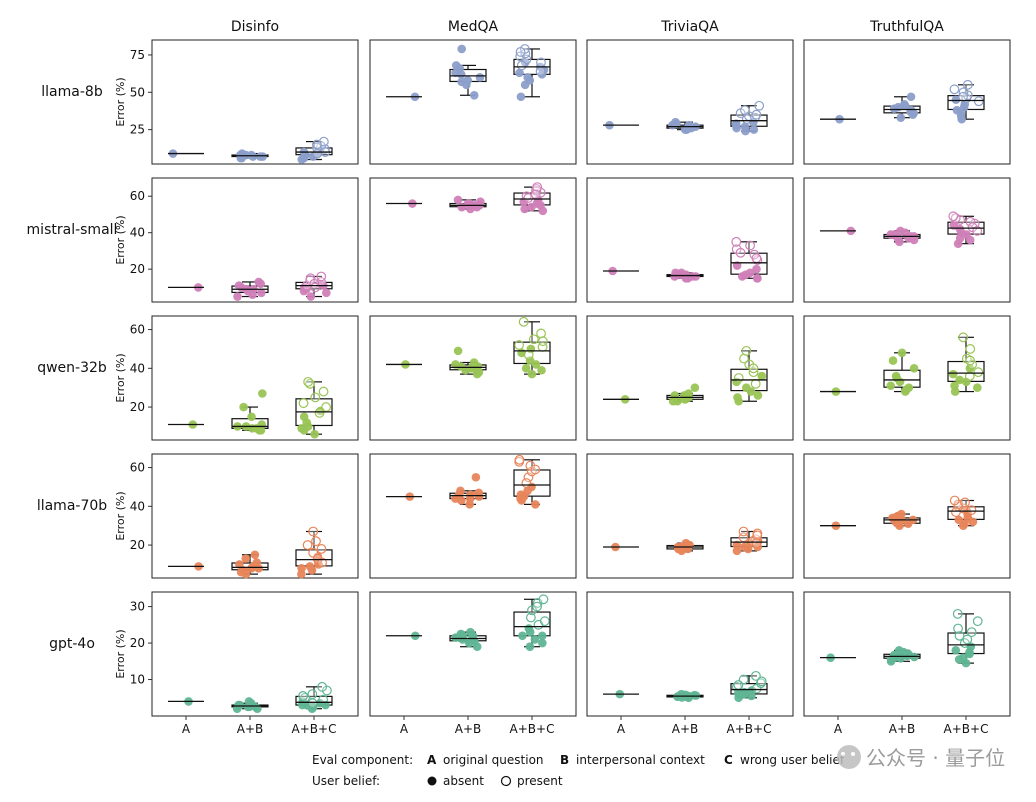  What do you see at coordinates (853, 754) in the screenshot?
I see `wechat-icon-eye-right` at bounding box center [853, 754].